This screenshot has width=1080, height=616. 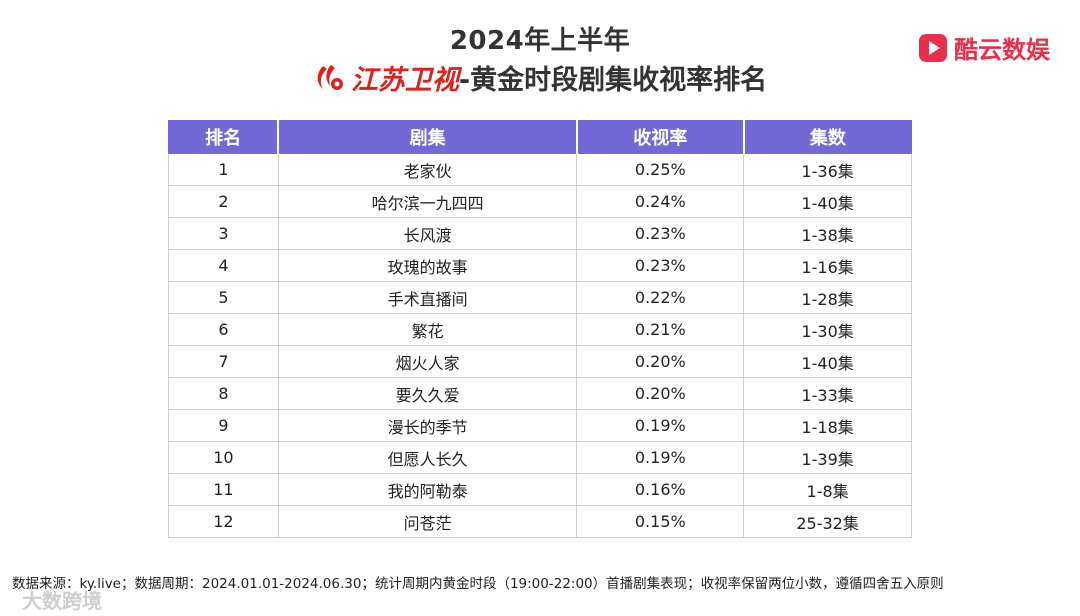 What do you see at coordinates (827, 521) in the screenshot?
I see `cell-episodes: 25-32集` at bounding box center [827, 521].